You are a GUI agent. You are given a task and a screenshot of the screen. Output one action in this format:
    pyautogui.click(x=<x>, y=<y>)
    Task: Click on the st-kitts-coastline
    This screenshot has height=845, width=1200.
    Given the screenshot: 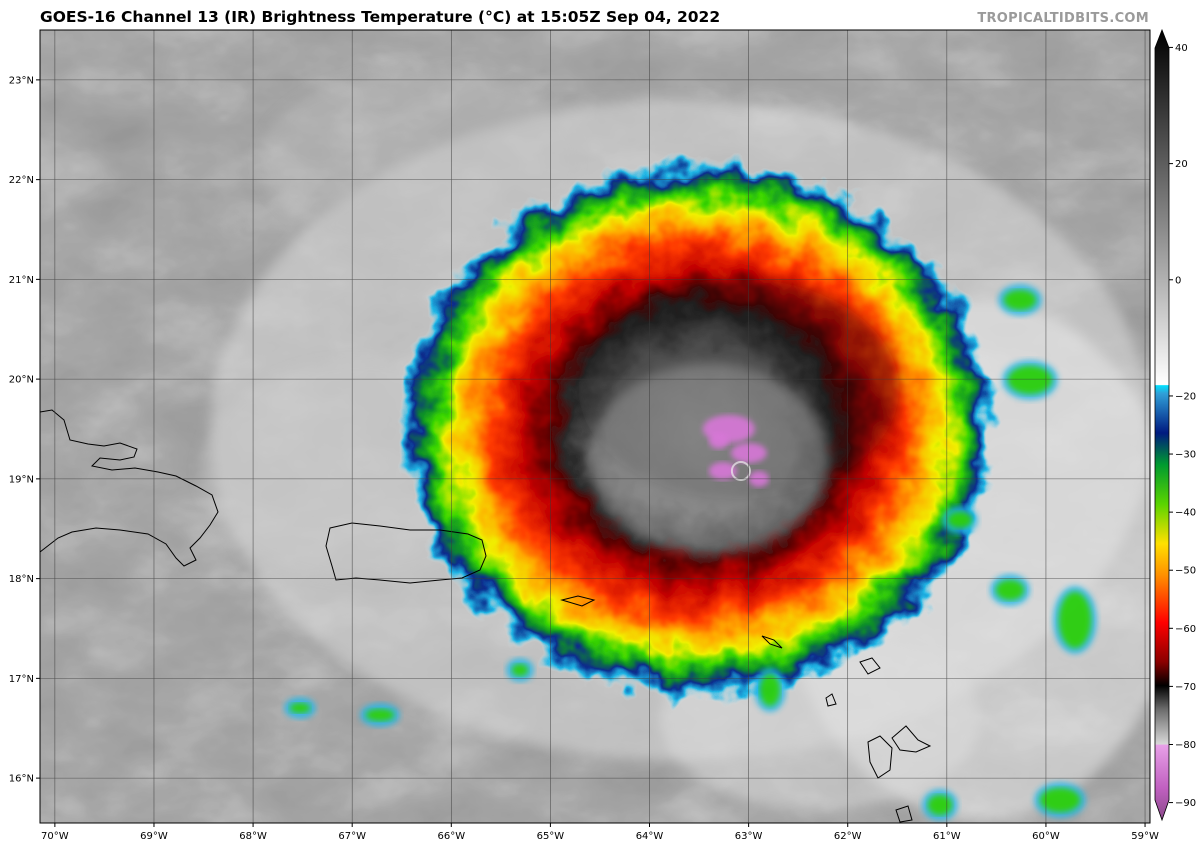 What is the action you would take?
    pyautogui.click(x=772, y=642)
    